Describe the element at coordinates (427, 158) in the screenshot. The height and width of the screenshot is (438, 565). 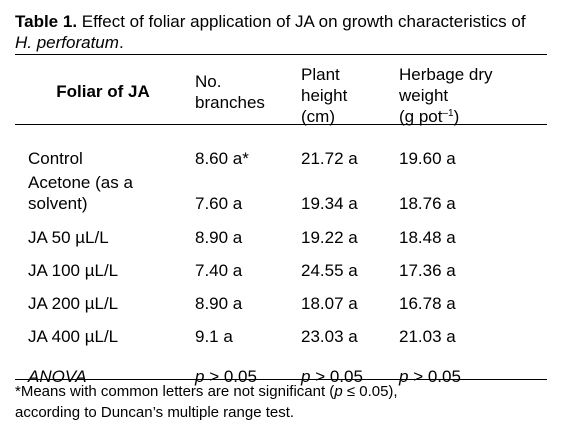
I see `cell-weight: 19.60 a` at that location.